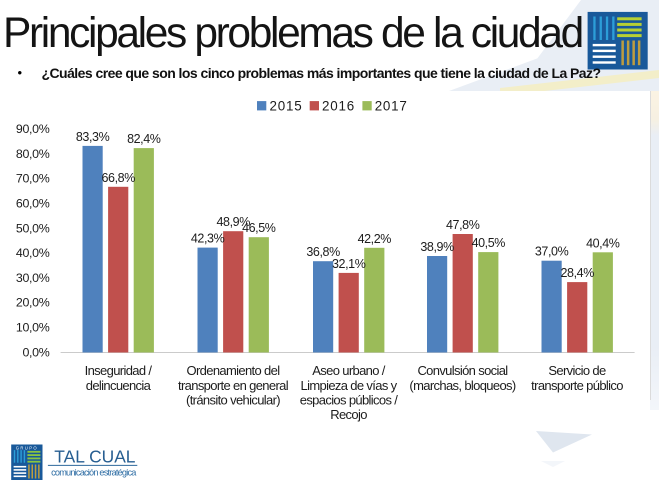  Describe the element at coordinates (233, 222) in the screenshot. I see `svg-text: 48,9%` at that location.